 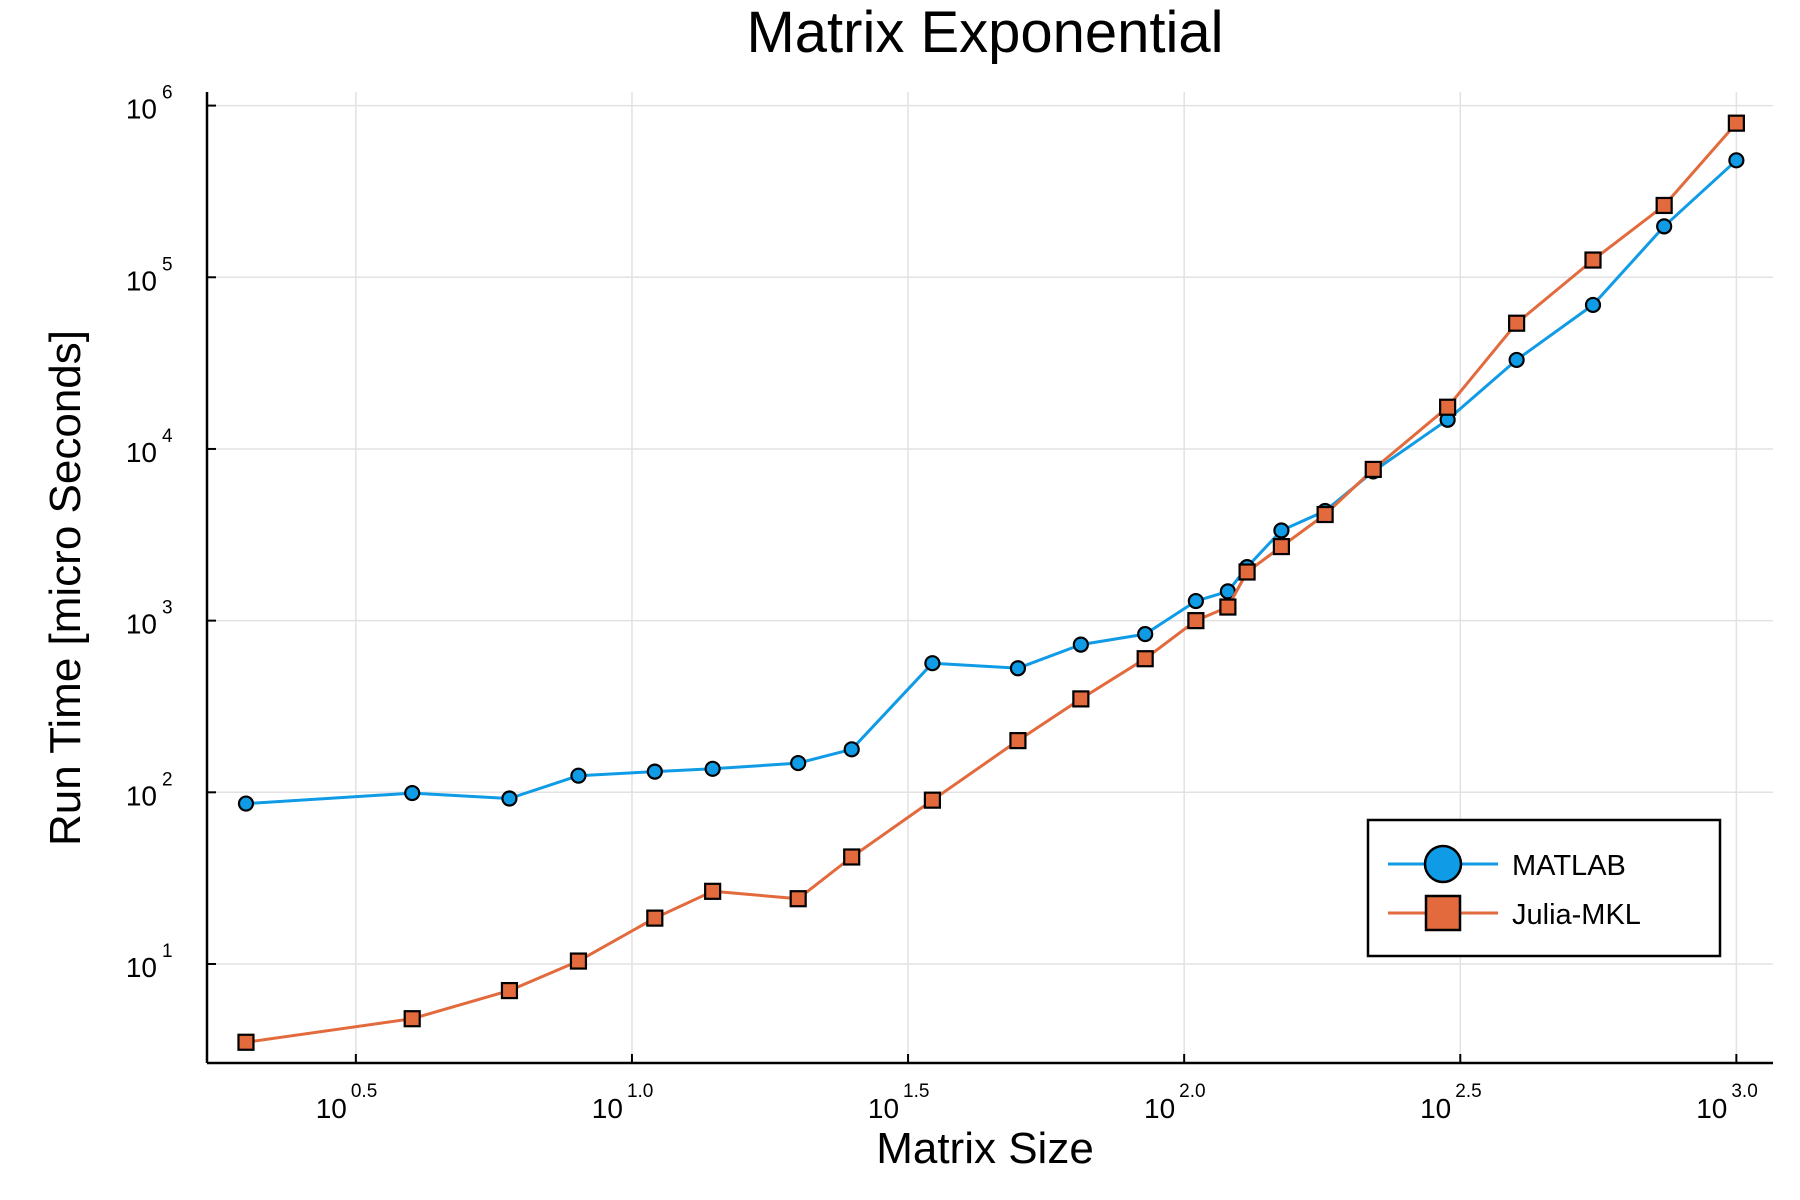 I want to click on x-tick-exponent: 1.5, so click(x=916, y=1091).